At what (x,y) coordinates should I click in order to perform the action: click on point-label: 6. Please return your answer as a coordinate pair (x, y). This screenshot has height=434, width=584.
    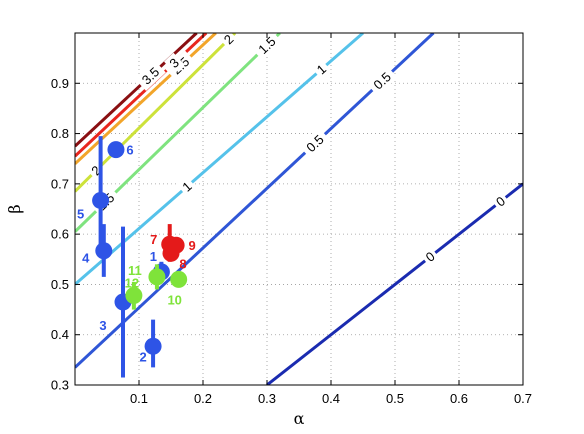
    Looking at the image, I should click on (129, 150).